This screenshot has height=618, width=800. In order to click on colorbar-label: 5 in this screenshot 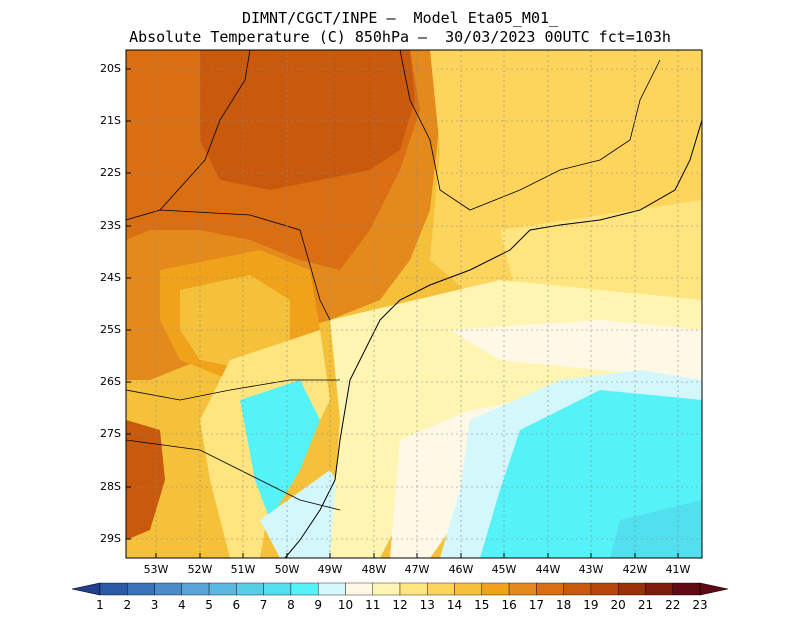, I will do `click(209, 605)`.